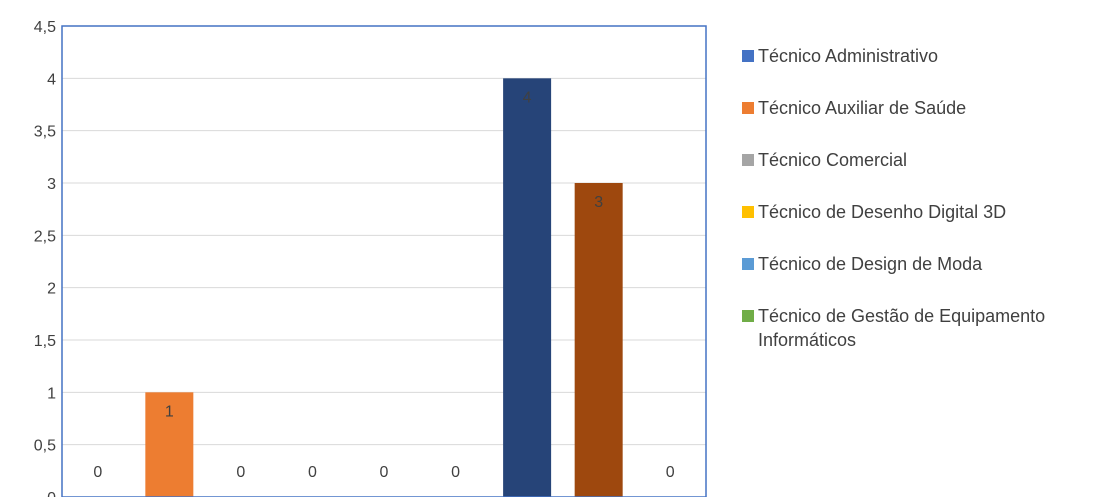 This screenshot has height=497, width=1110. What do you see at coordinates (51, 289) in the screenshot?
I see `y-tick-label: 2` at bounding box center [51, 289].